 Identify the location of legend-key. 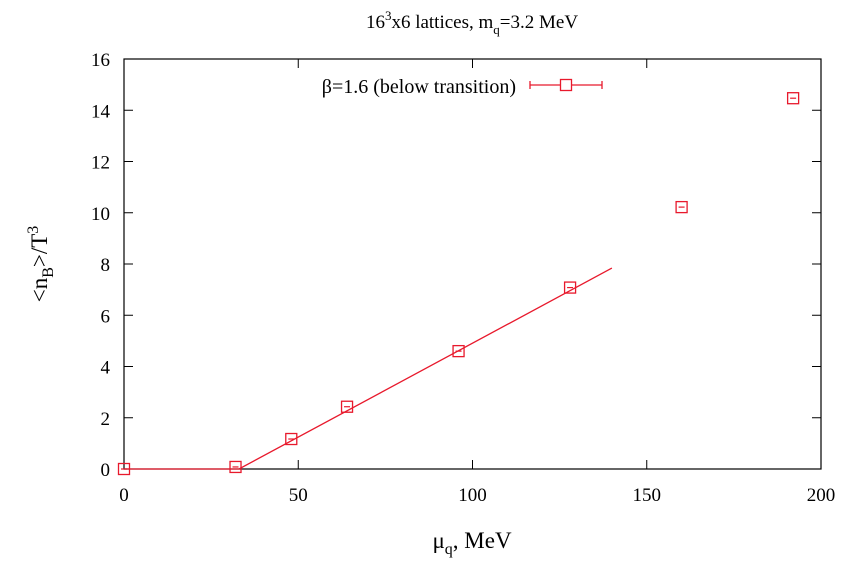
(566, 85).